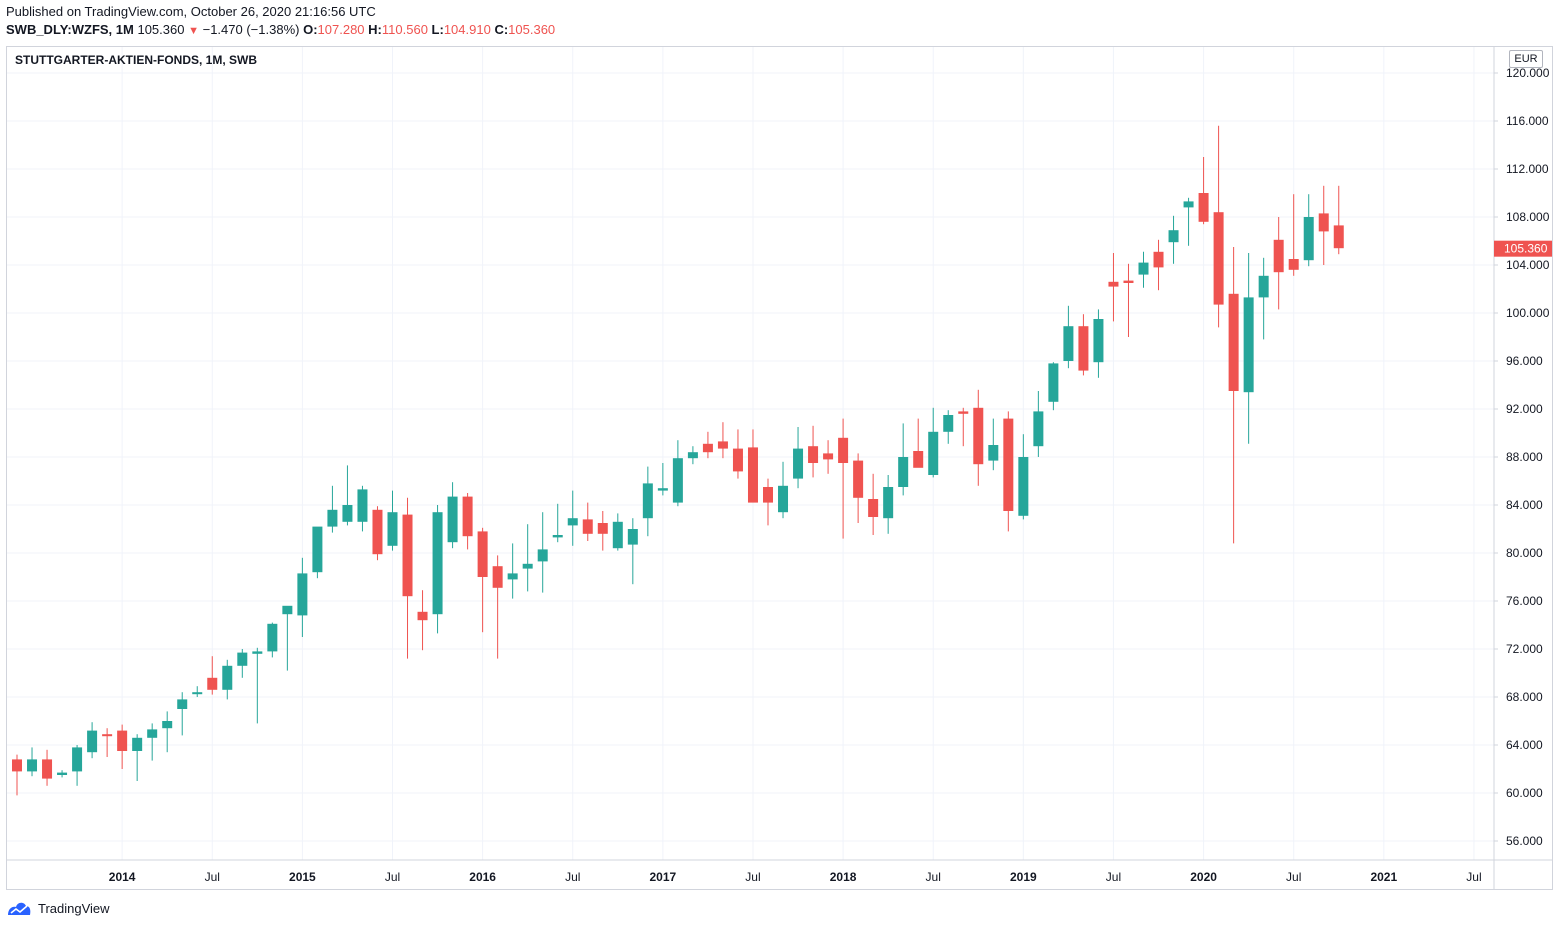 This screenshot has height=927, width=1560. I want to click on chart-title: STUTTGARTER-AKTIEN-FONDS, 1M, SWB, so click(136, 60).